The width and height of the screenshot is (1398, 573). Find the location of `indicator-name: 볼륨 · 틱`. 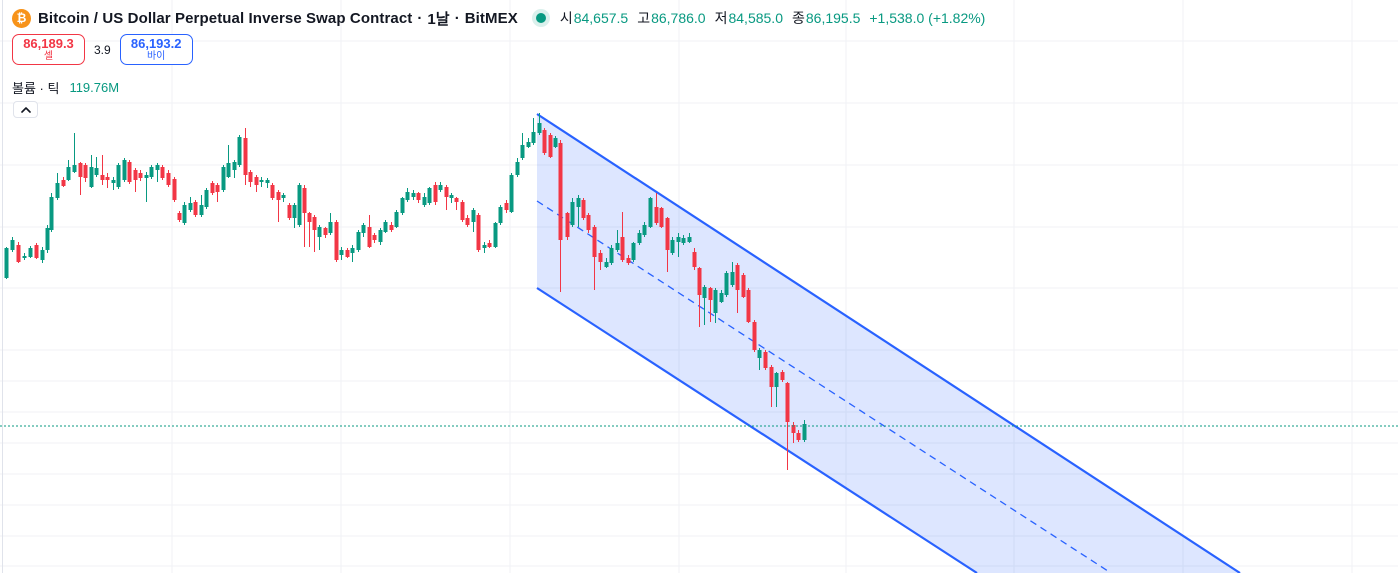

indicator-name: 볼륨 · 틱 is located at coordinates (36, 88).